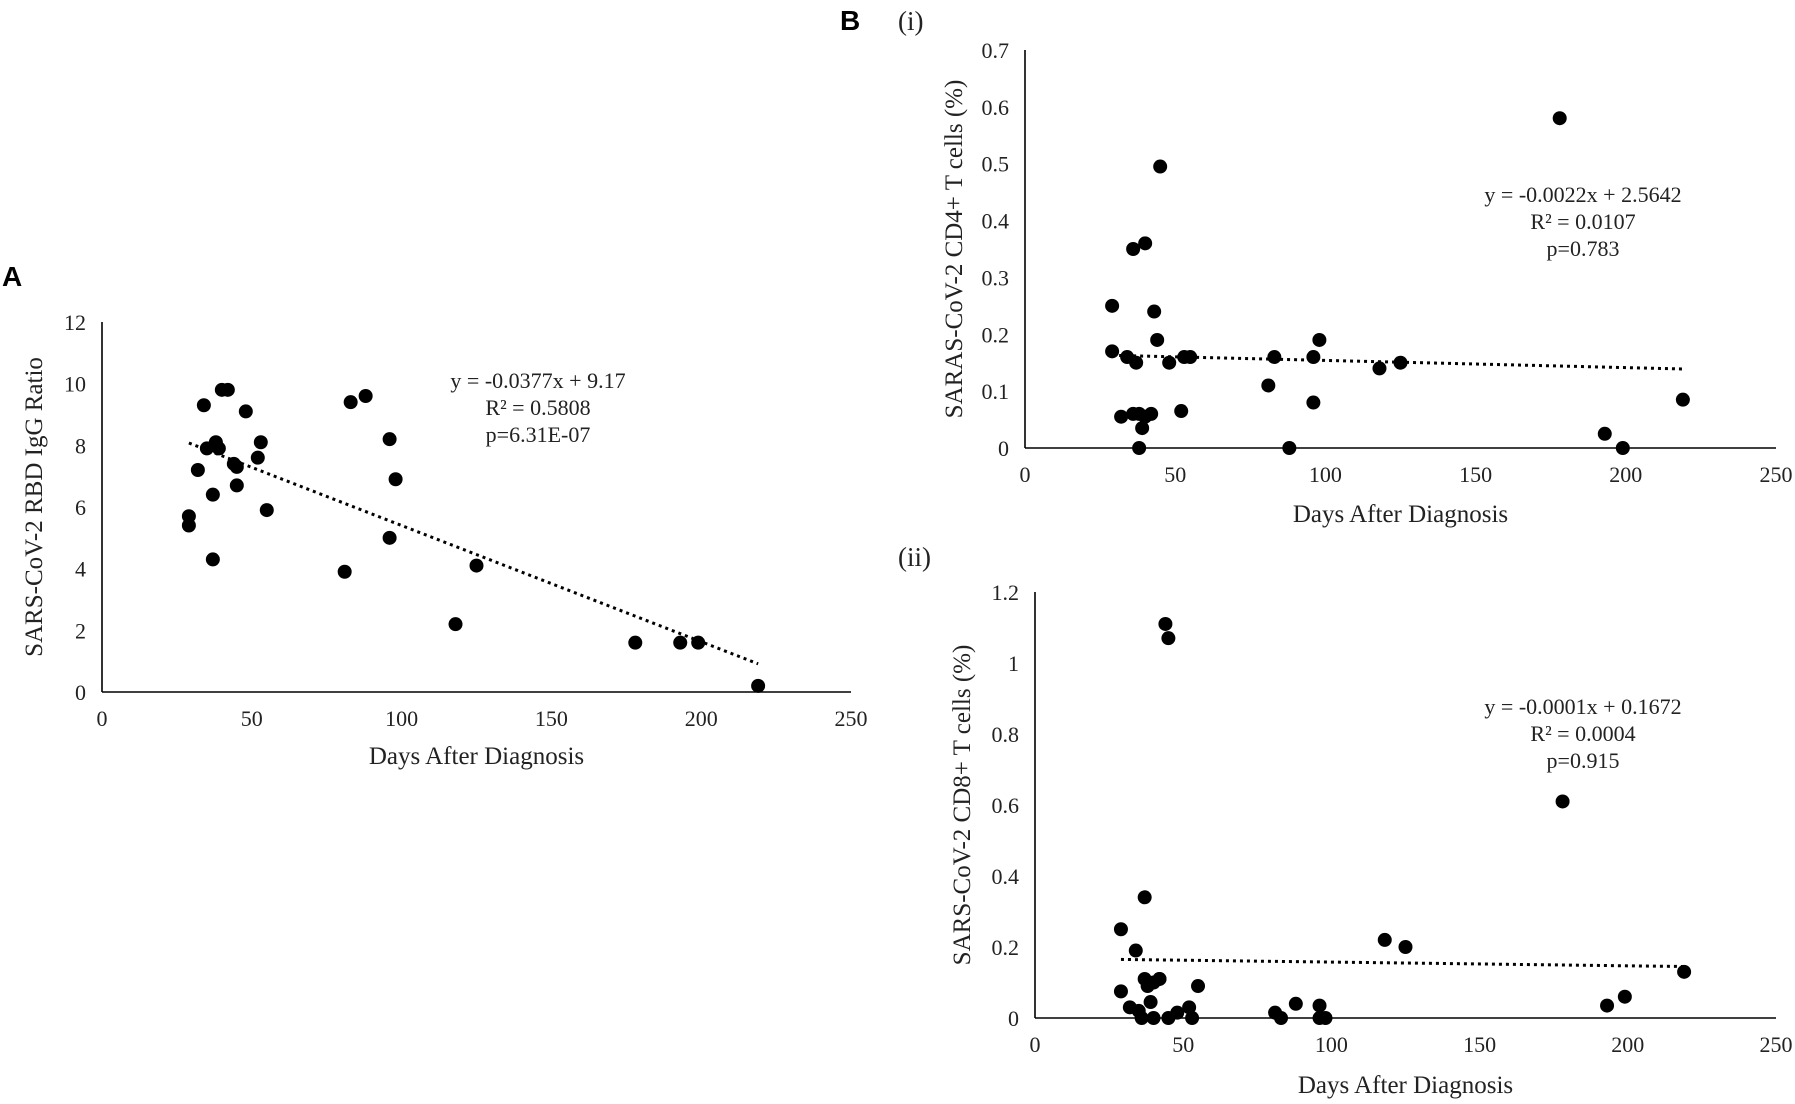 The image size is (1795, 1104). Describe the element at coordinates (1402, 963) in the screenshot. I see `trend-line` at that location.